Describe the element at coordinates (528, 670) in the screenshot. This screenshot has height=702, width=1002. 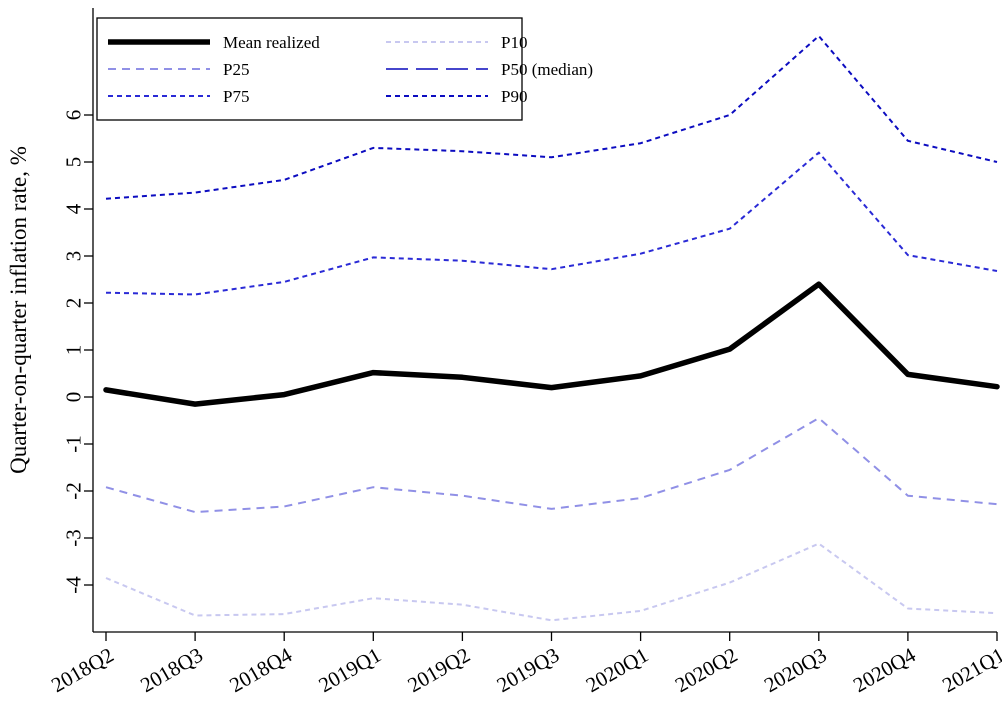
I see `x-tick-label: 2019Q3` at that location.